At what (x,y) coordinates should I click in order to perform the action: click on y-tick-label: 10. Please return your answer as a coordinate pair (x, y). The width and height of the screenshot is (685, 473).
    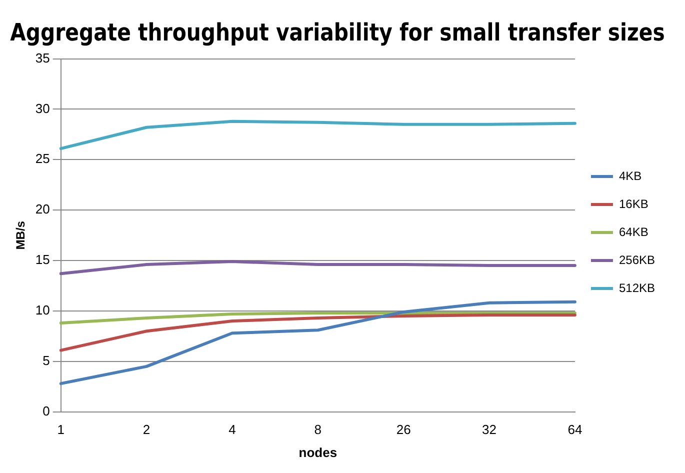
    Looking at the image, I should click on (42, 310).